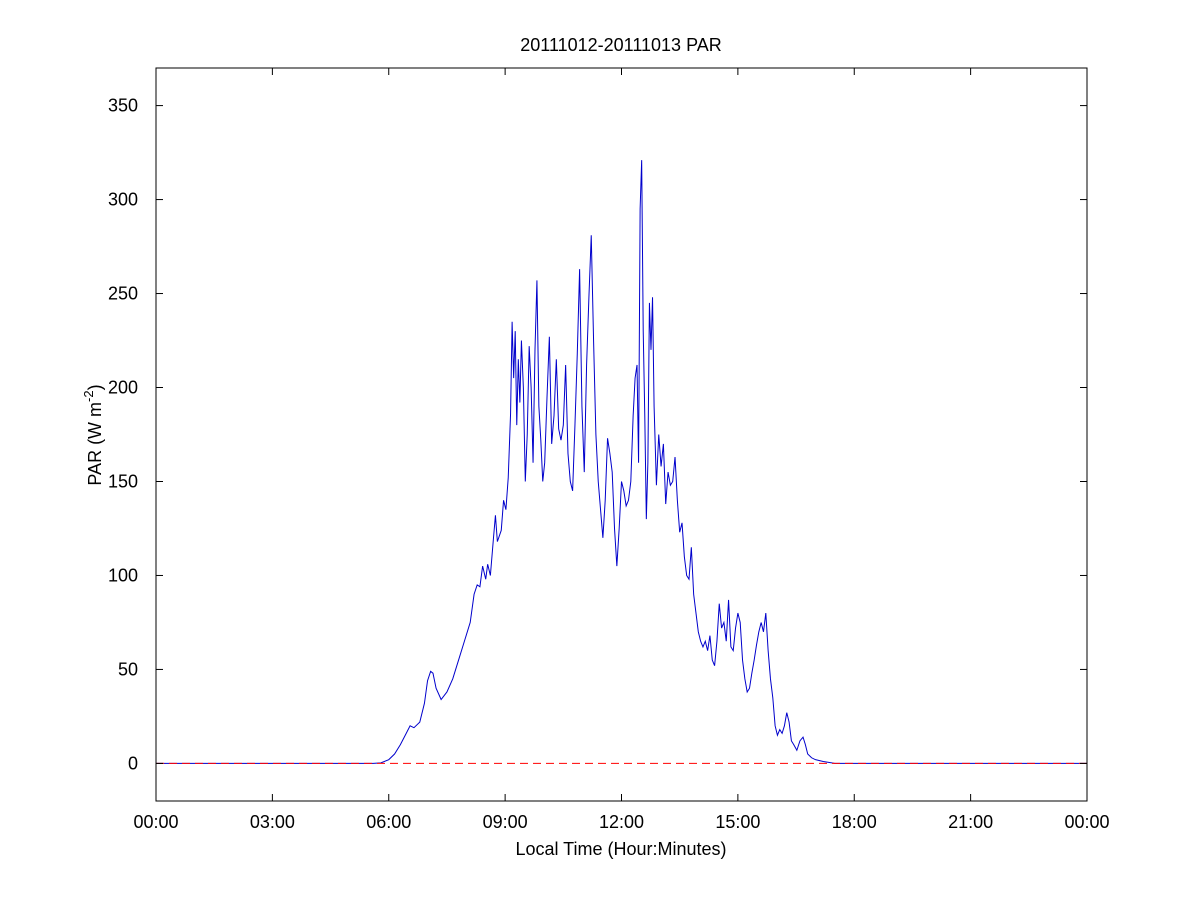  I want to click on x-tick-label: 21:00, so click(970, 822).